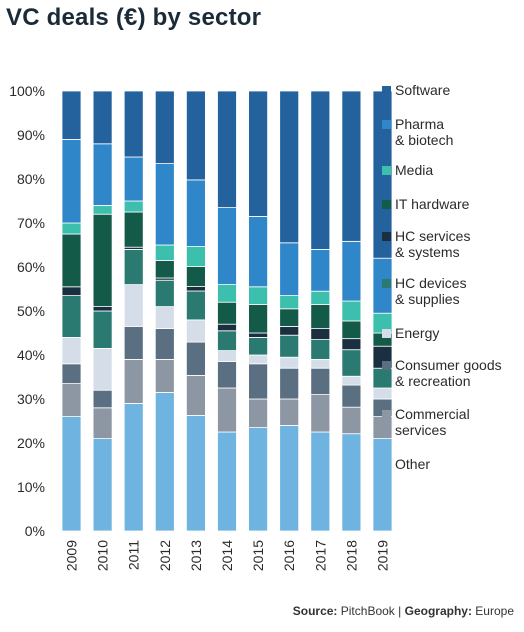 The height and width of the screenshot is (632, 524). What do you see at coordinates (72, 555) in the screenshot?
I see `x-tick-label: 2009` at bounding box center [72, 555].